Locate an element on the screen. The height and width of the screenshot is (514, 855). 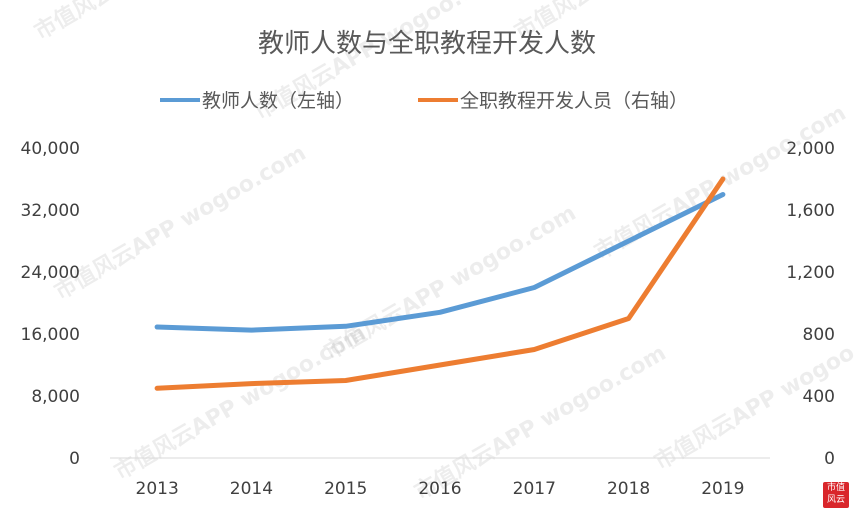
x-axis: 2013 2014 2015 2016 2017 2018 2019 is located at coordinates (440, 489).